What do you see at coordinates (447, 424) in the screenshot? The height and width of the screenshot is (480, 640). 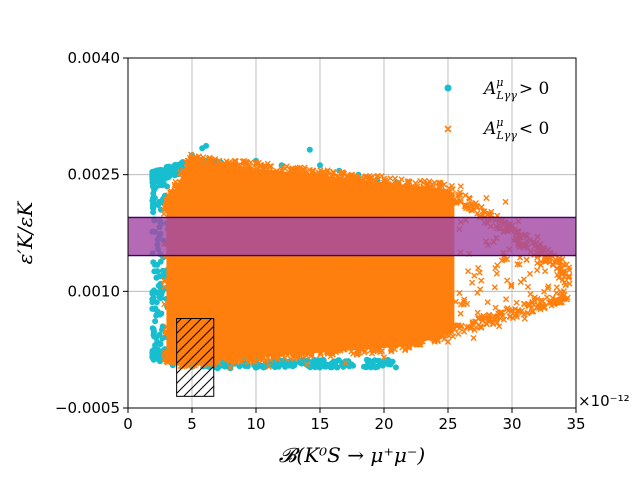 I see `x-tick-label: 25` at bounding box center [447, 424].